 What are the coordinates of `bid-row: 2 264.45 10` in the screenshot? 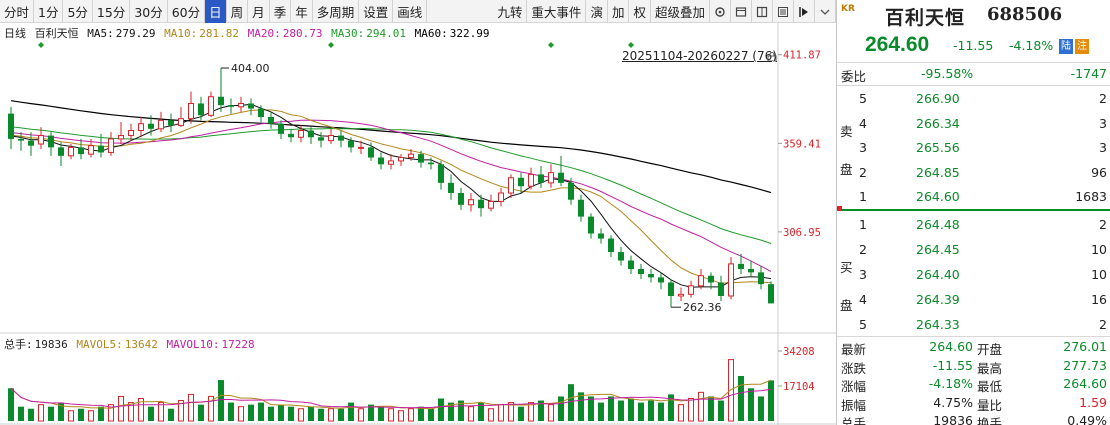 It's located at (973, 249).